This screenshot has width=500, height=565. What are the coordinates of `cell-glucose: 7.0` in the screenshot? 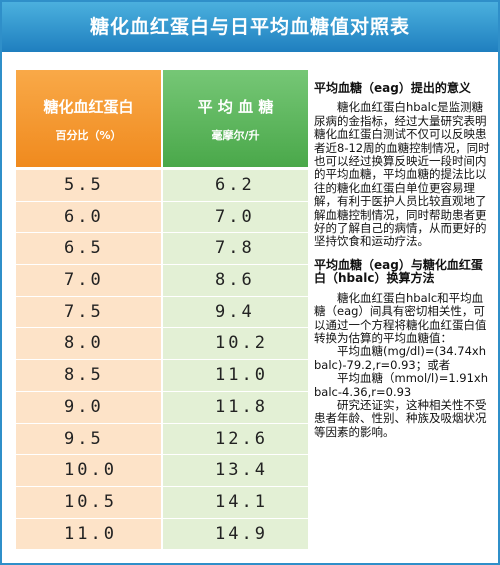 It's located at (235, 217).